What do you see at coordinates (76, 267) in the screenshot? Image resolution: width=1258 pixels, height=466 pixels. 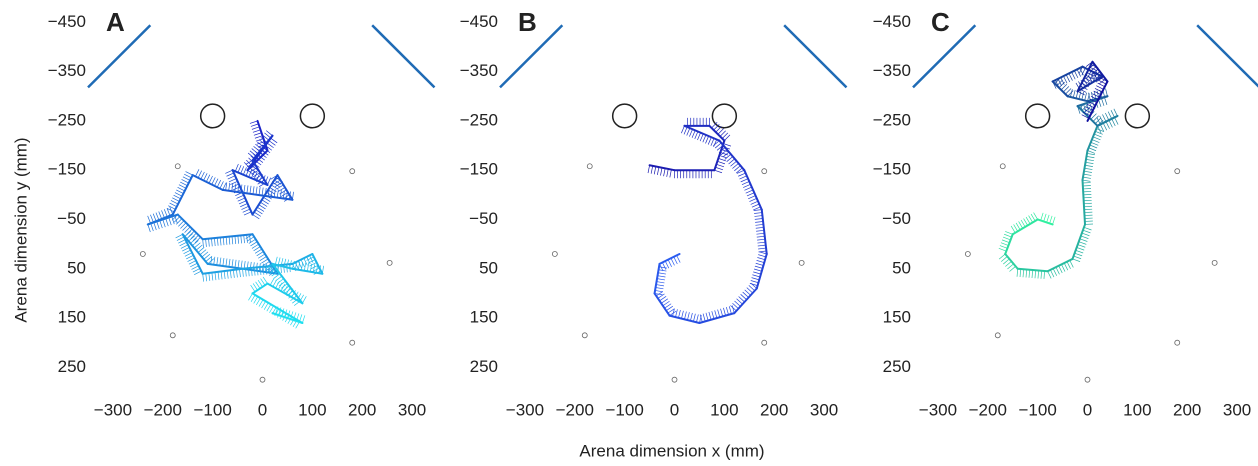 I see `y-tick-label: 50` at bounding box center [76, 267].